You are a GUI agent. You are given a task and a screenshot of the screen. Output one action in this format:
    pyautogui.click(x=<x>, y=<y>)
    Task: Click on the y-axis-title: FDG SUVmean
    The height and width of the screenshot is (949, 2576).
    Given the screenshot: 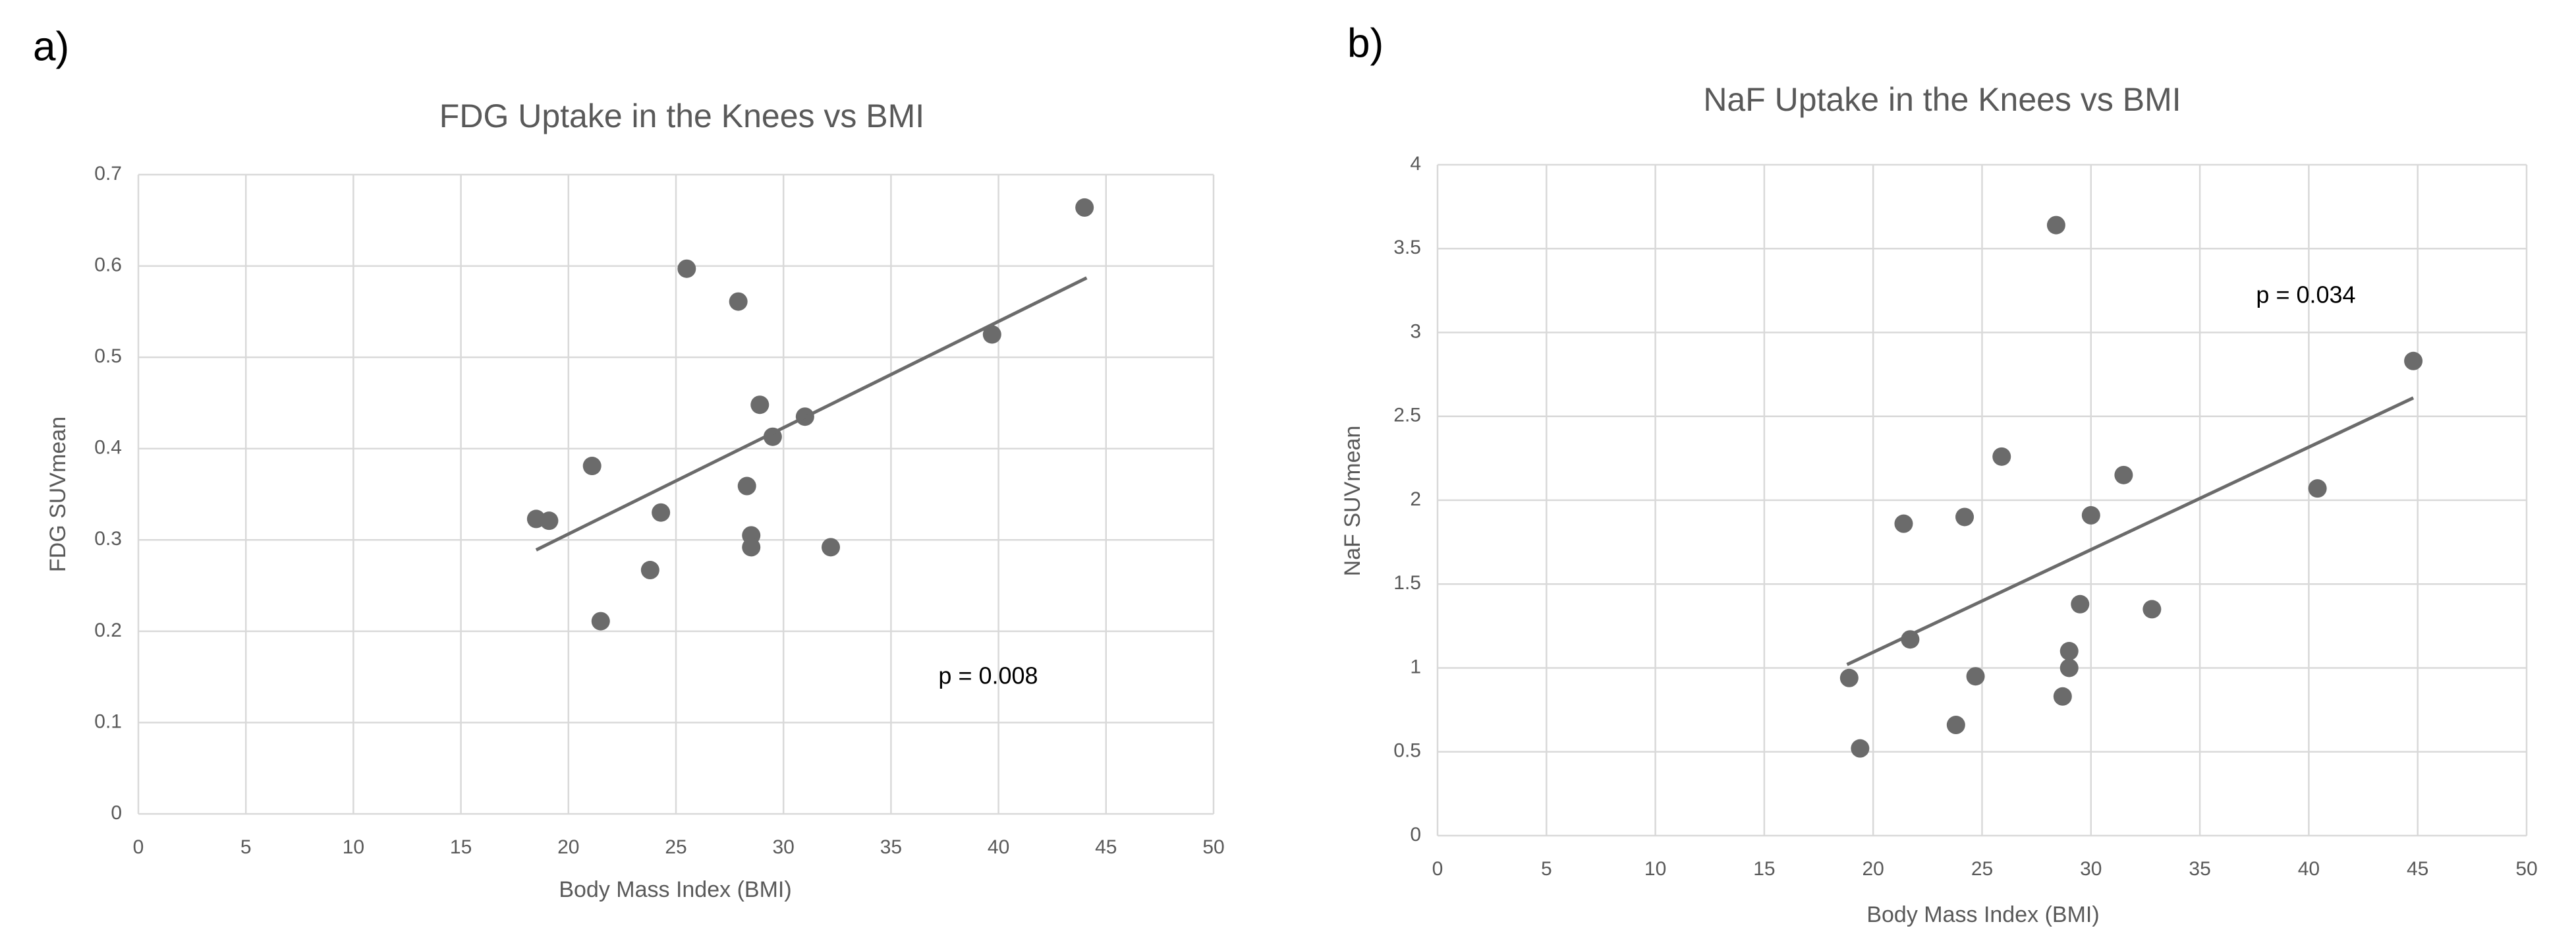 What is the action you would take?
    pyautogui.click(x=57, y=494)
    